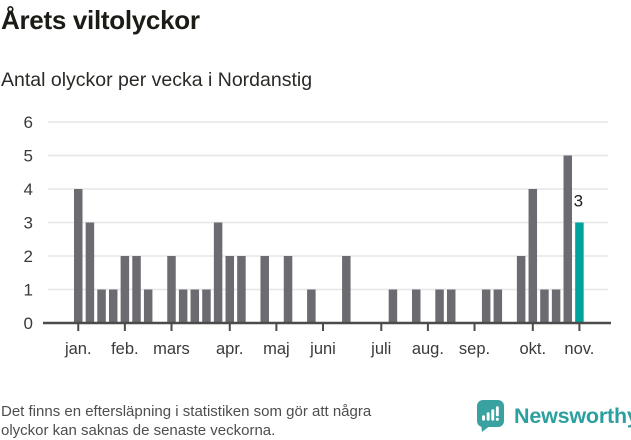  Describe the element at coordinates (322, 349) in the screenshot. I see `month-label: juni` at that location.